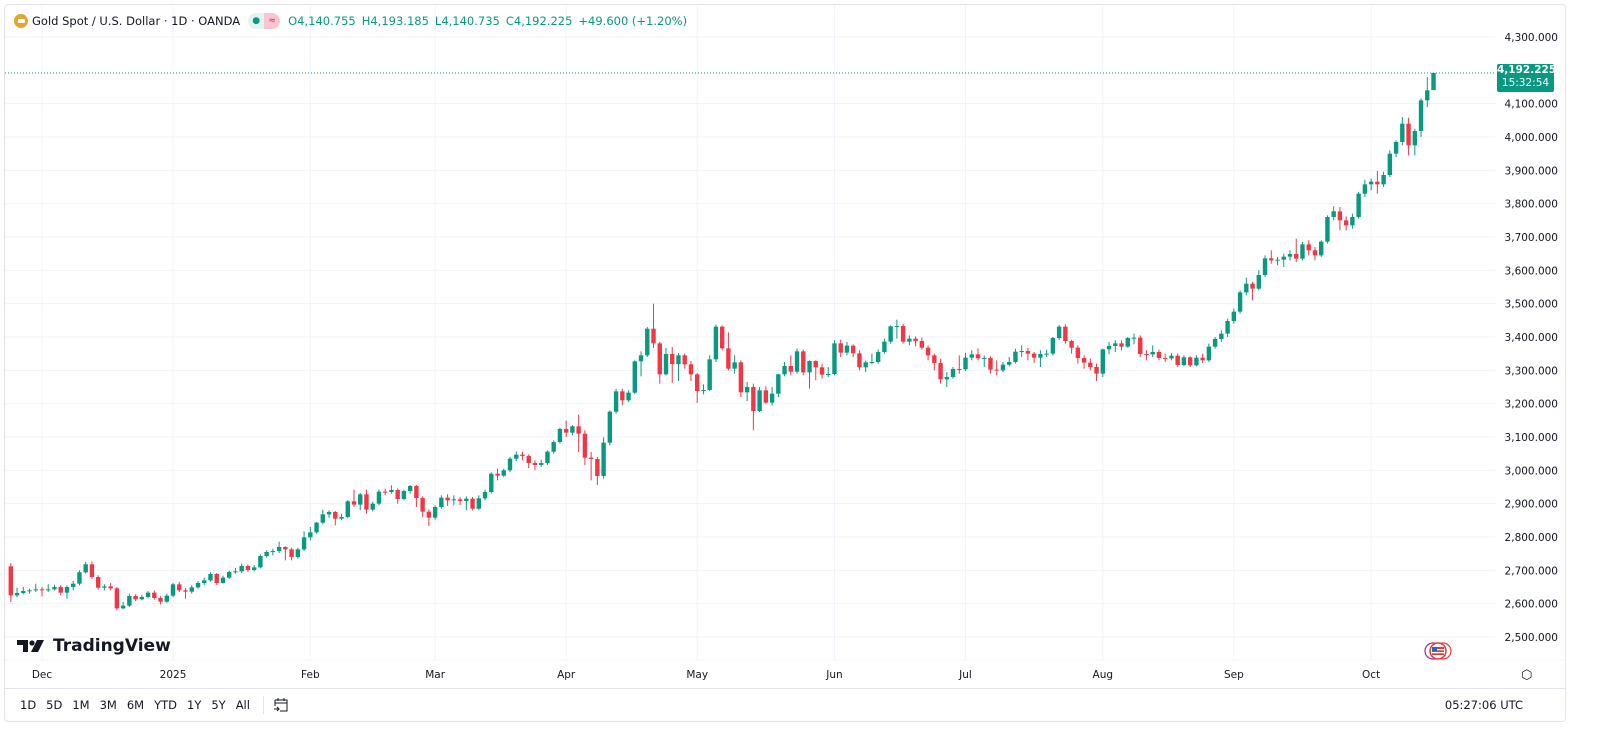  Describe the element at coordinates (28, 705) in the screenshot. I see `range-1d: 1D` at that location.